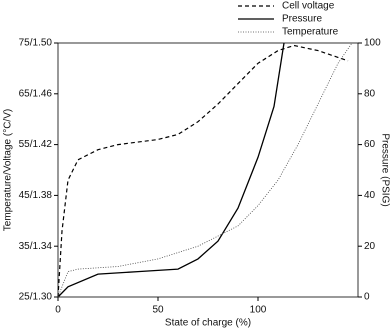  Describe the element at coordinates (258, 310) in the screenshot. I see `x-tick-label: 100` at that location.